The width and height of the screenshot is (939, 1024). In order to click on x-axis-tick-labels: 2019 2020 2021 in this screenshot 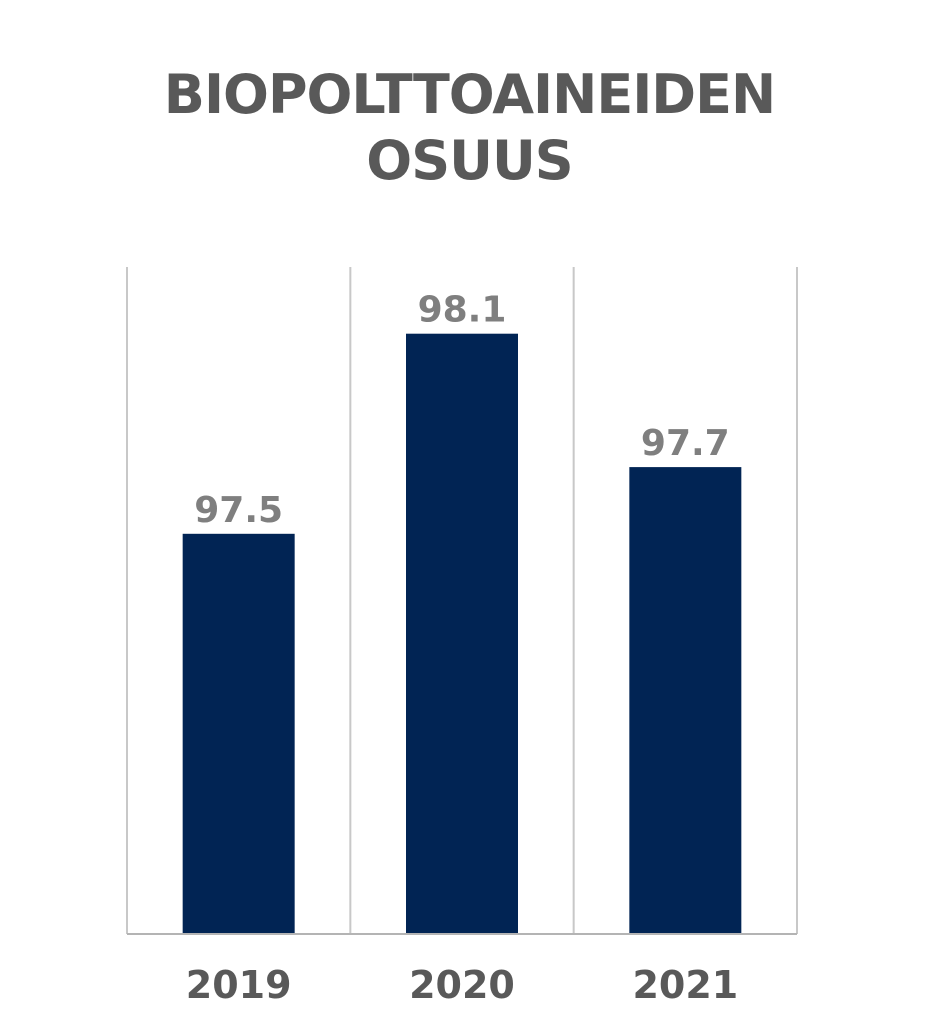, I will do `click(462, 985)`.